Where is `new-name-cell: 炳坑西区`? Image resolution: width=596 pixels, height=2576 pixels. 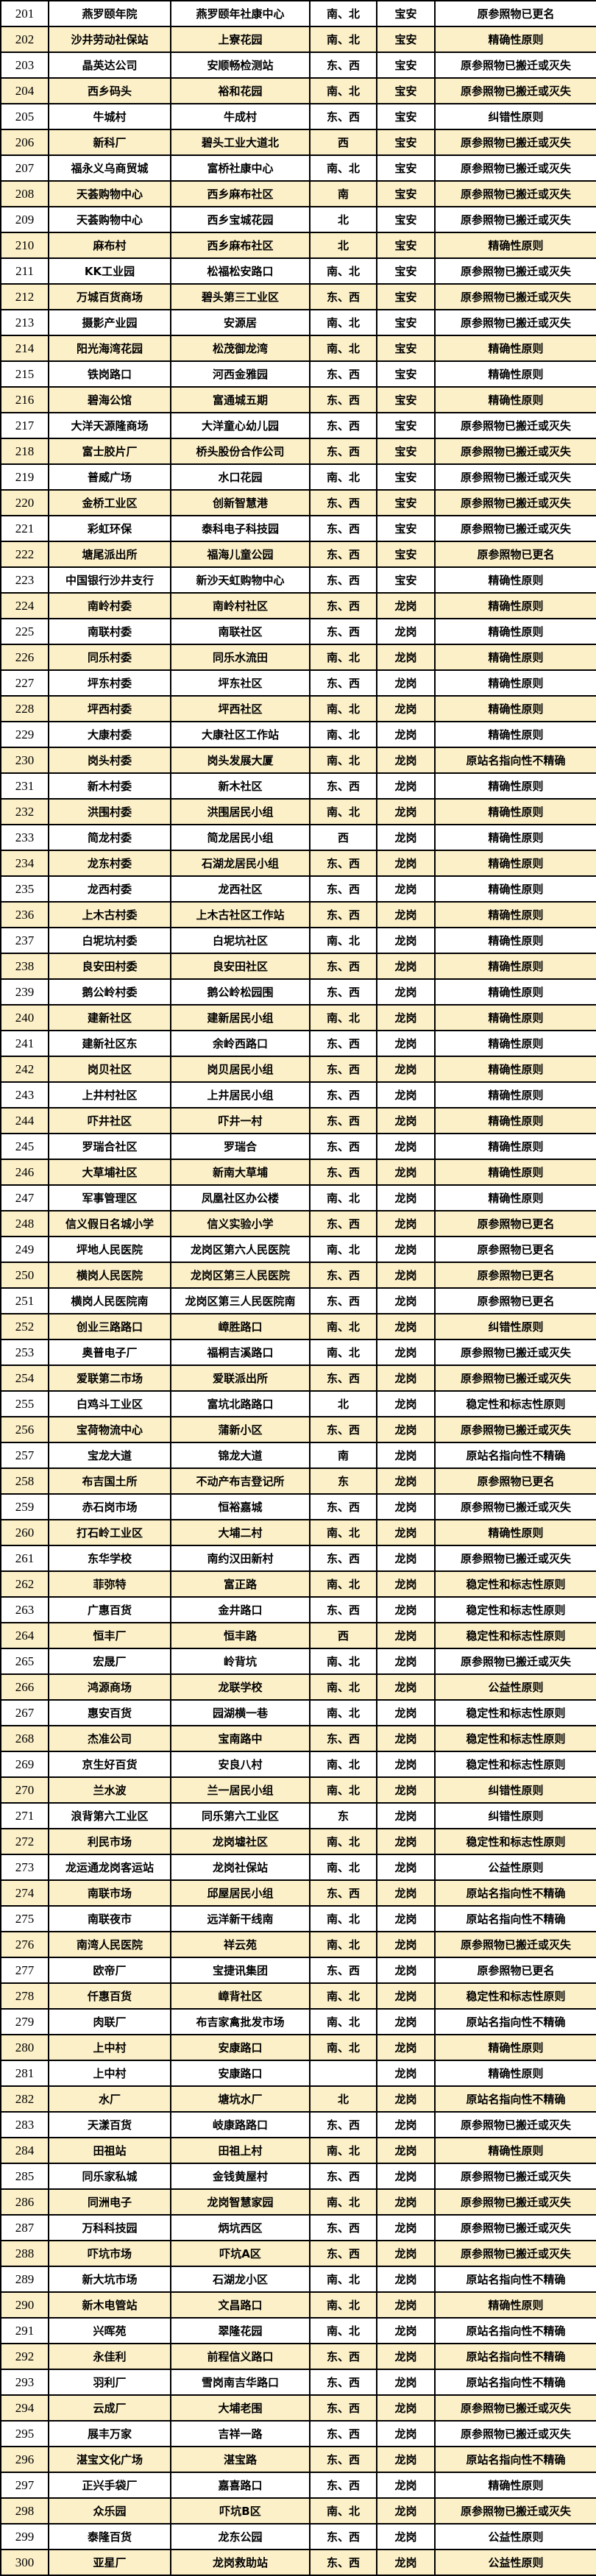
new-name-cell: 炳坑西区 is located at coordinates (241, 2227).